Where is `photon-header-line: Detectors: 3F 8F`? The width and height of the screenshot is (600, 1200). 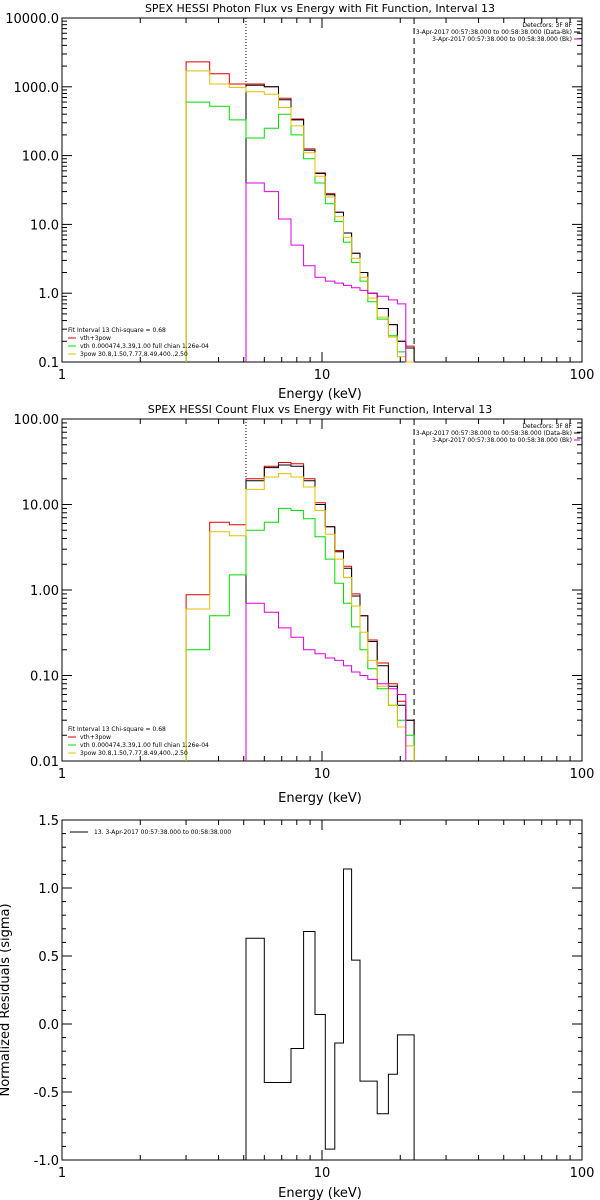 photon-header-line: Detectors: 3F 8F is located at coordinates (547, 25).